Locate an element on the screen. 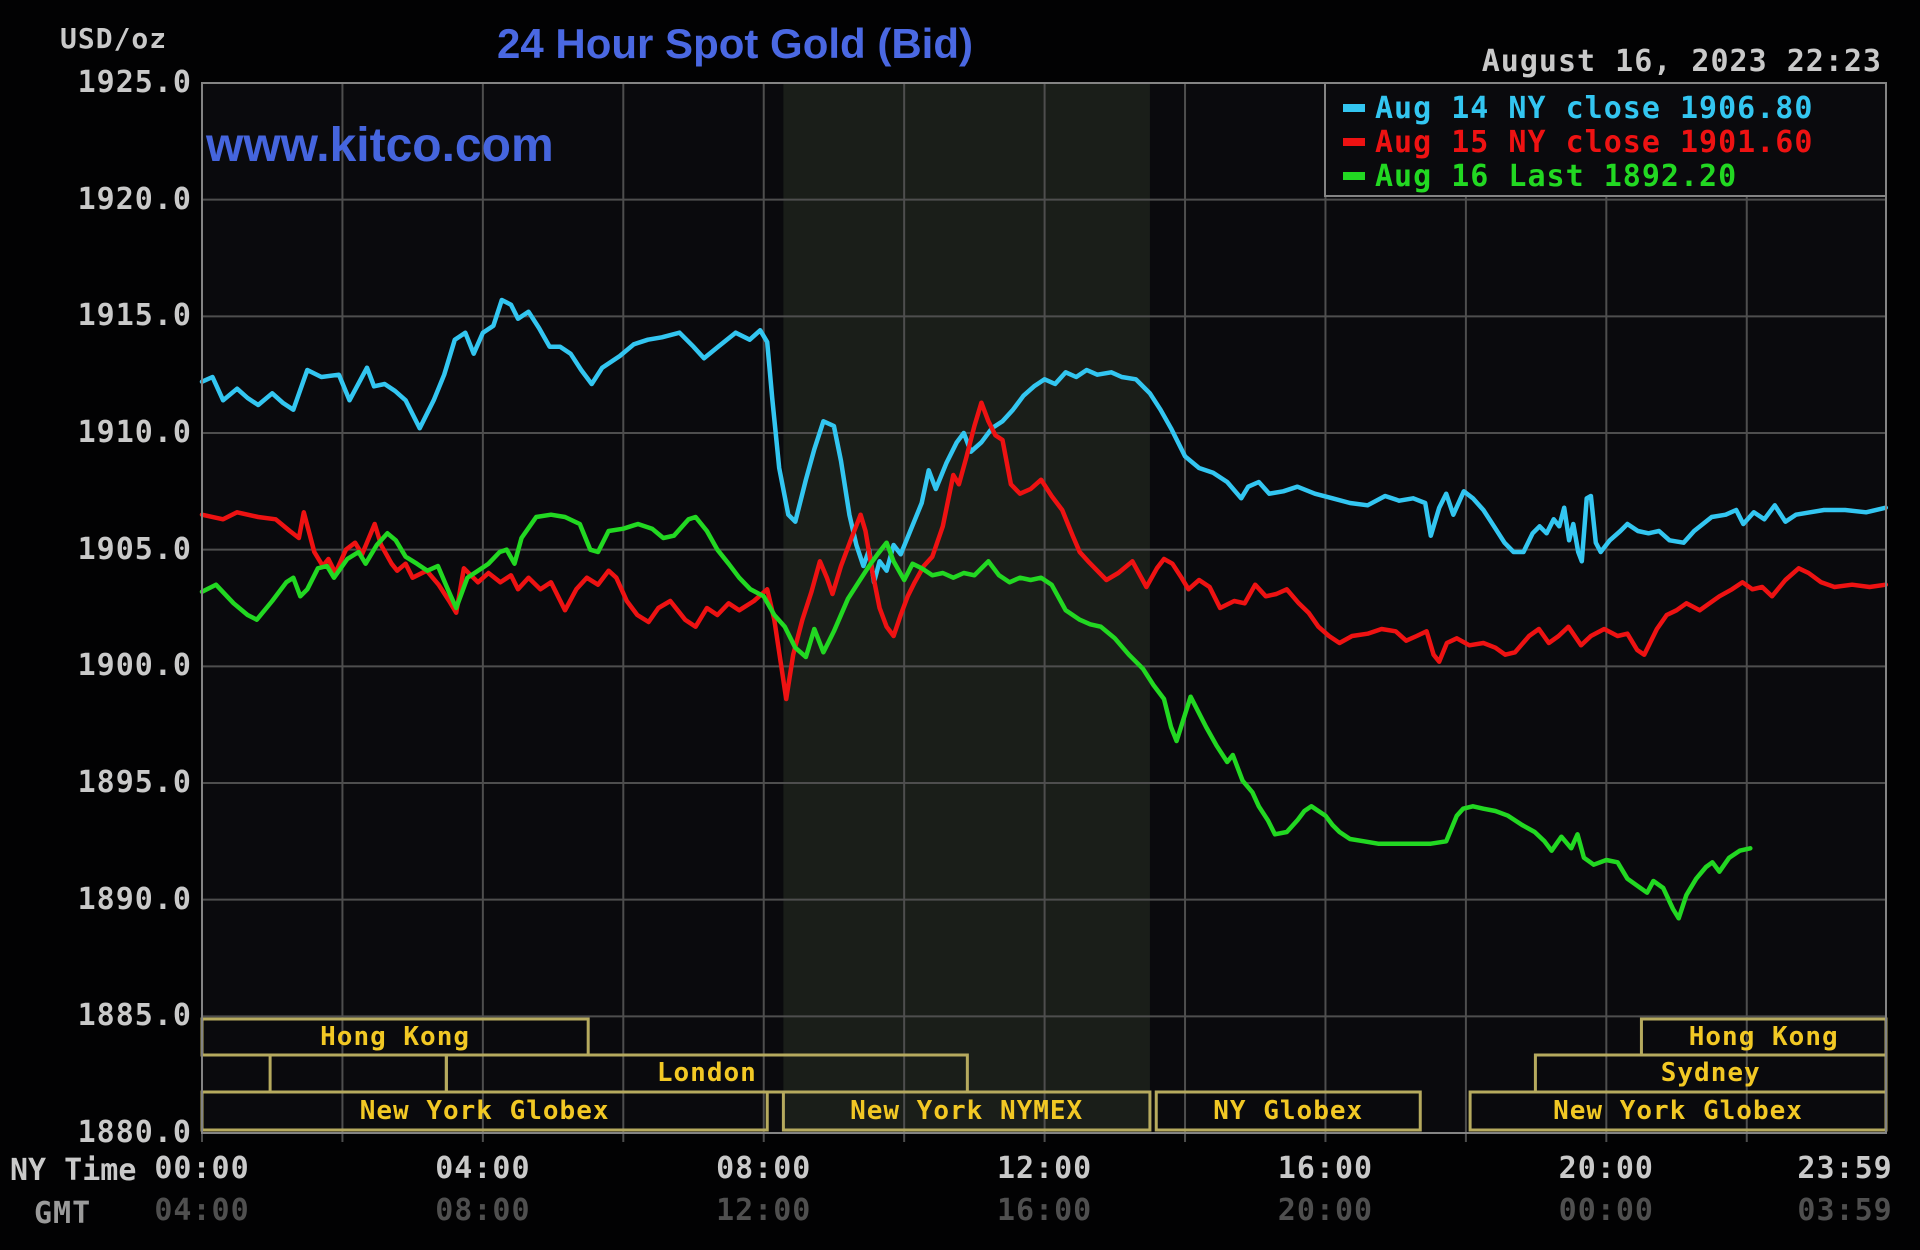 The height and width of the screenshot is (1250, 1920). session-label-london: London is located at coordinates (706, 1073).